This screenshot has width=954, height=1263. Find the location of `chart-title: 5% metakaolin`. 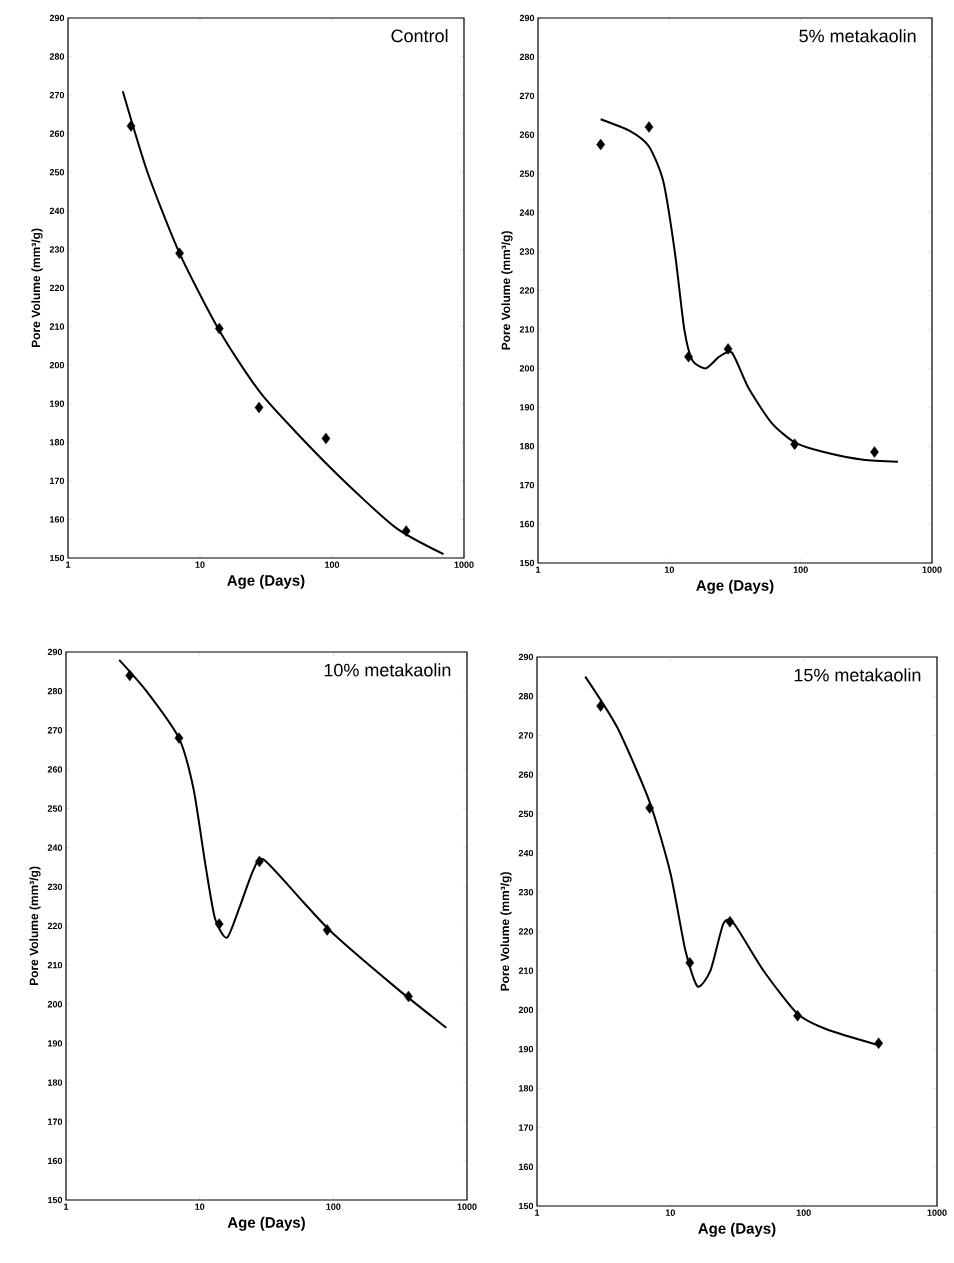

chart-title: 5% metakaolin is located at coordinates (857, 36).